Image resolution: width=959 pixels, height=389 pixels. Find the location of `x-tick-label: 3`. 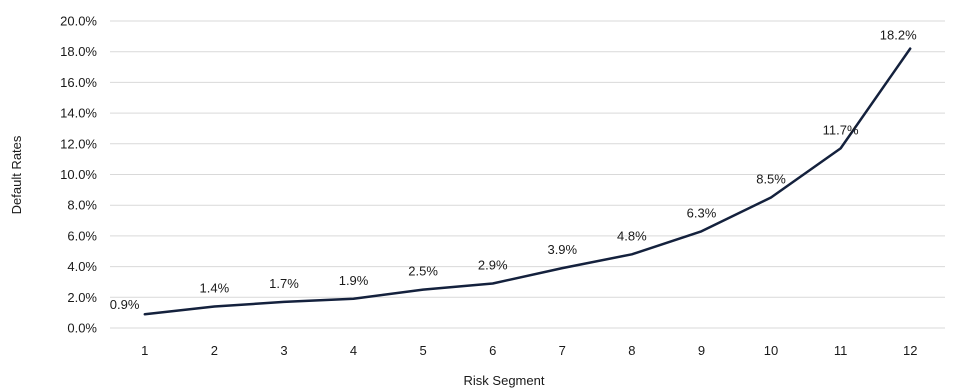

x-tick-label: 3 is located at coordinates (283, 350).